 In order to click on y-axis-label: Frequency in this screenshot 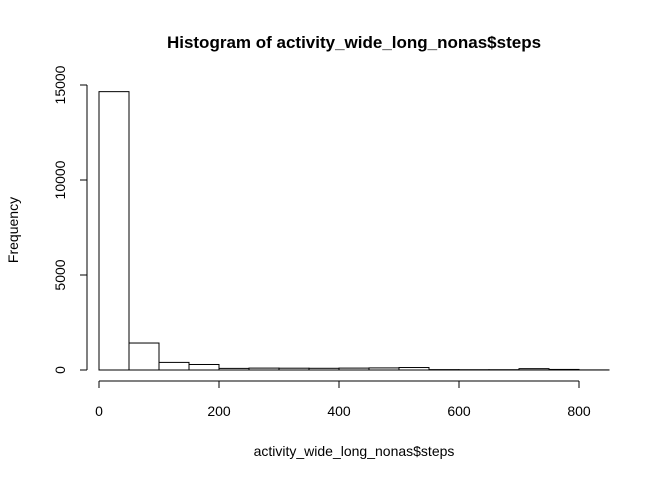, I will do `click(13, 230)`.